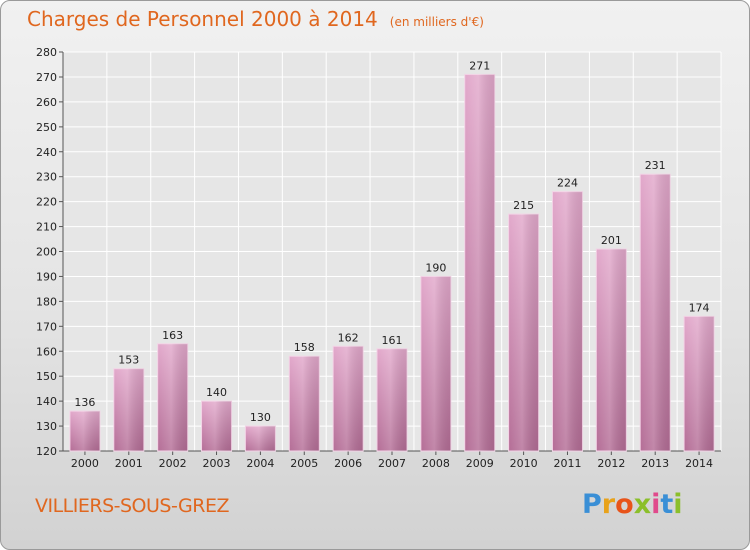 The width and height of the screenshot is (750, 550). What do you see at coordinates (304, 347) in the screenshot?
I see `data-label: 158` at bounding box center [304, 347].